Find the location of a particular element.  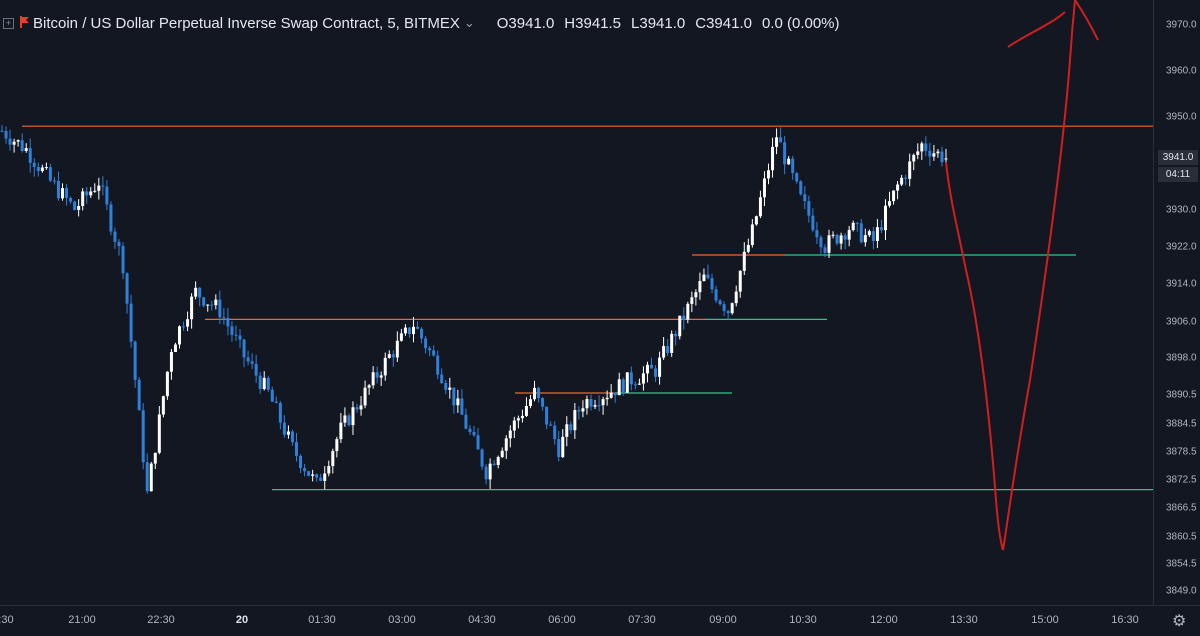

annotation-forecast-curve is located at coordinates (1010, 275).